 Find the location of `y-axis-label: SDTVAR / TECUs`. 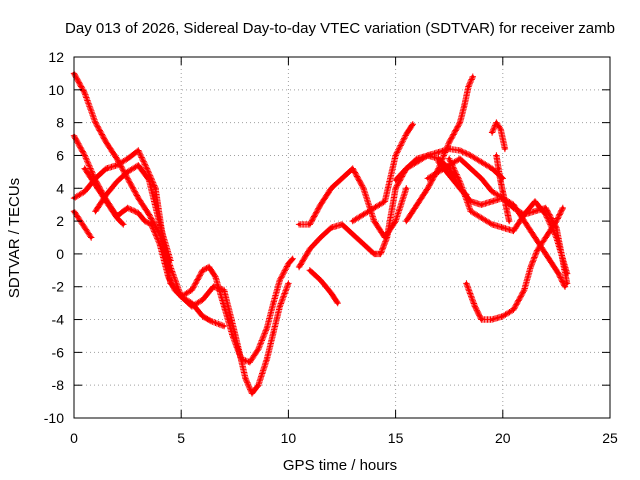

y-axis-label: SDTVAR / TECUs is located at coordinates (14, 238).